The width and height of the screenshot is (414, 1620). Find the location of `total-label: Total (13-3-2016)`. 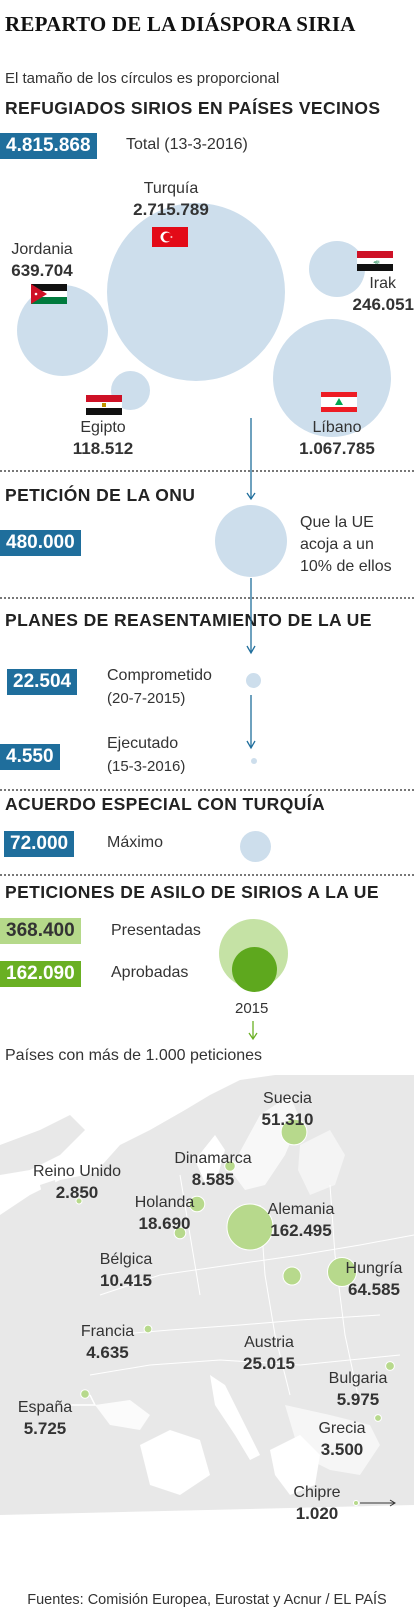

total-label: Total (13-3-2016) is located at coordinates (187, 144).